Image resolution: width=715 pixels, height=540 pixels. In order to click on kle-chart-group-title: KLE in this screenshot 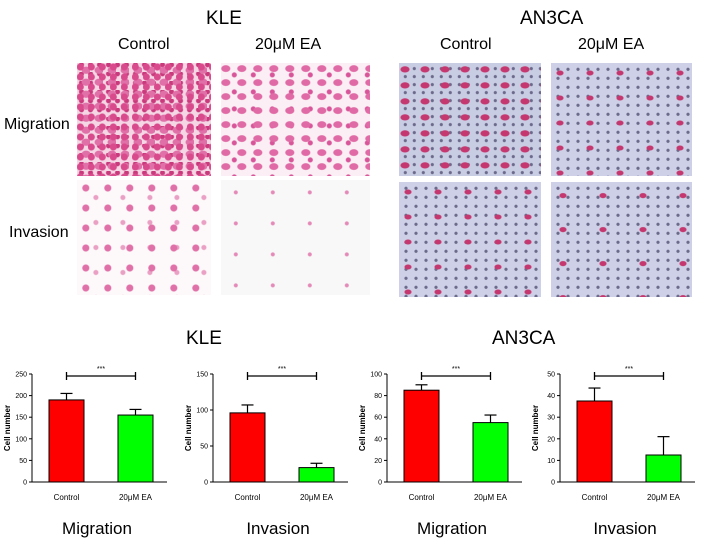, I will do `click(204, 338)`.